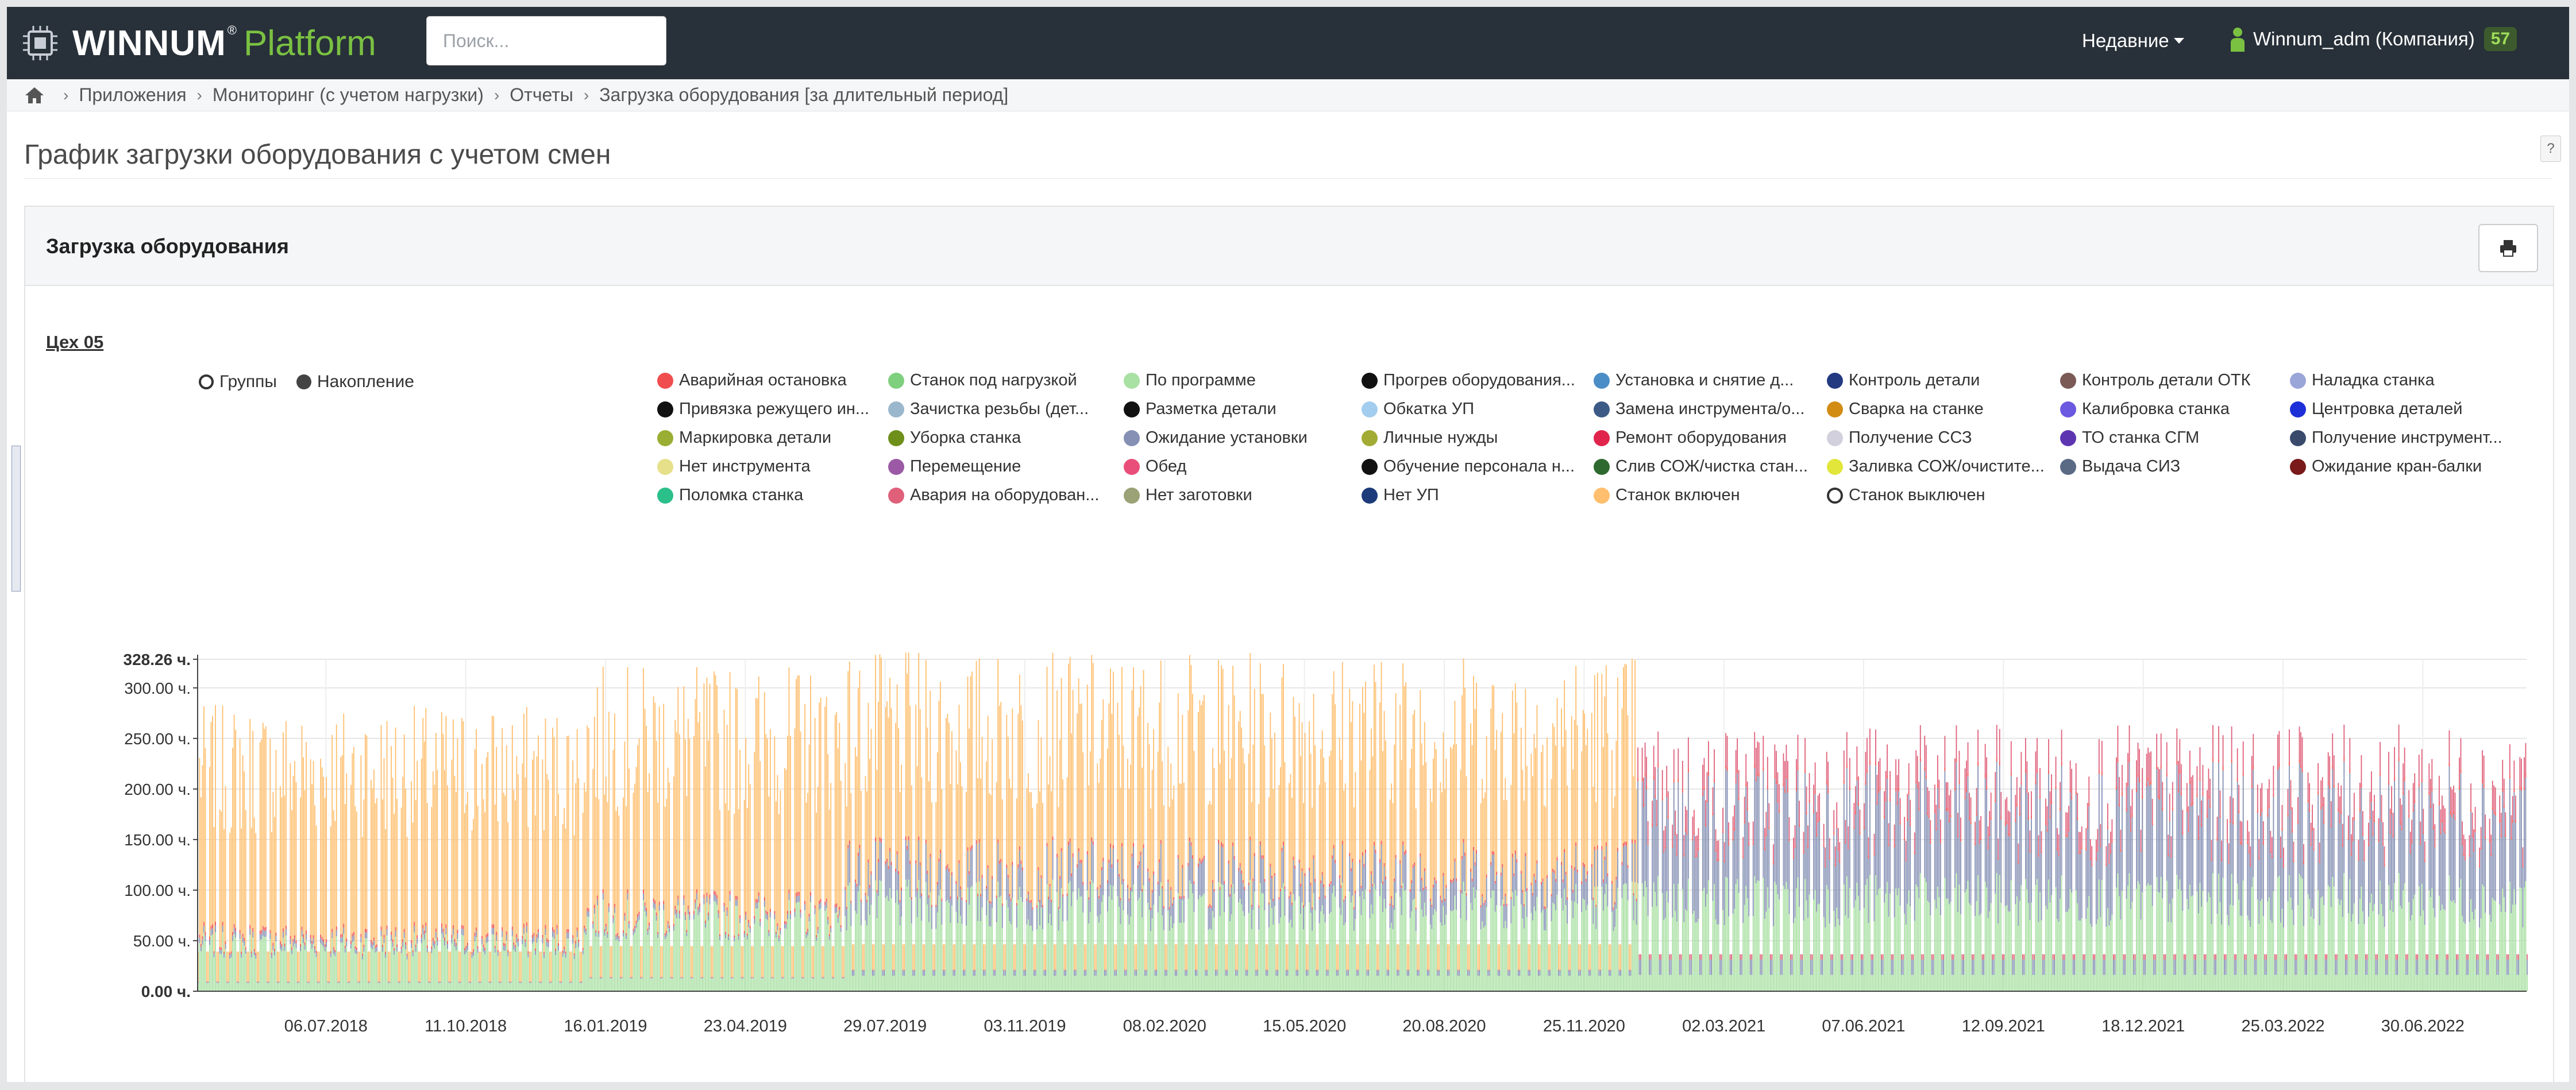  What do you see at coordinates (1906, 409) in the screenshot?
I see `legend-item: Сварка на станке` at bounding box center [1906, 409].